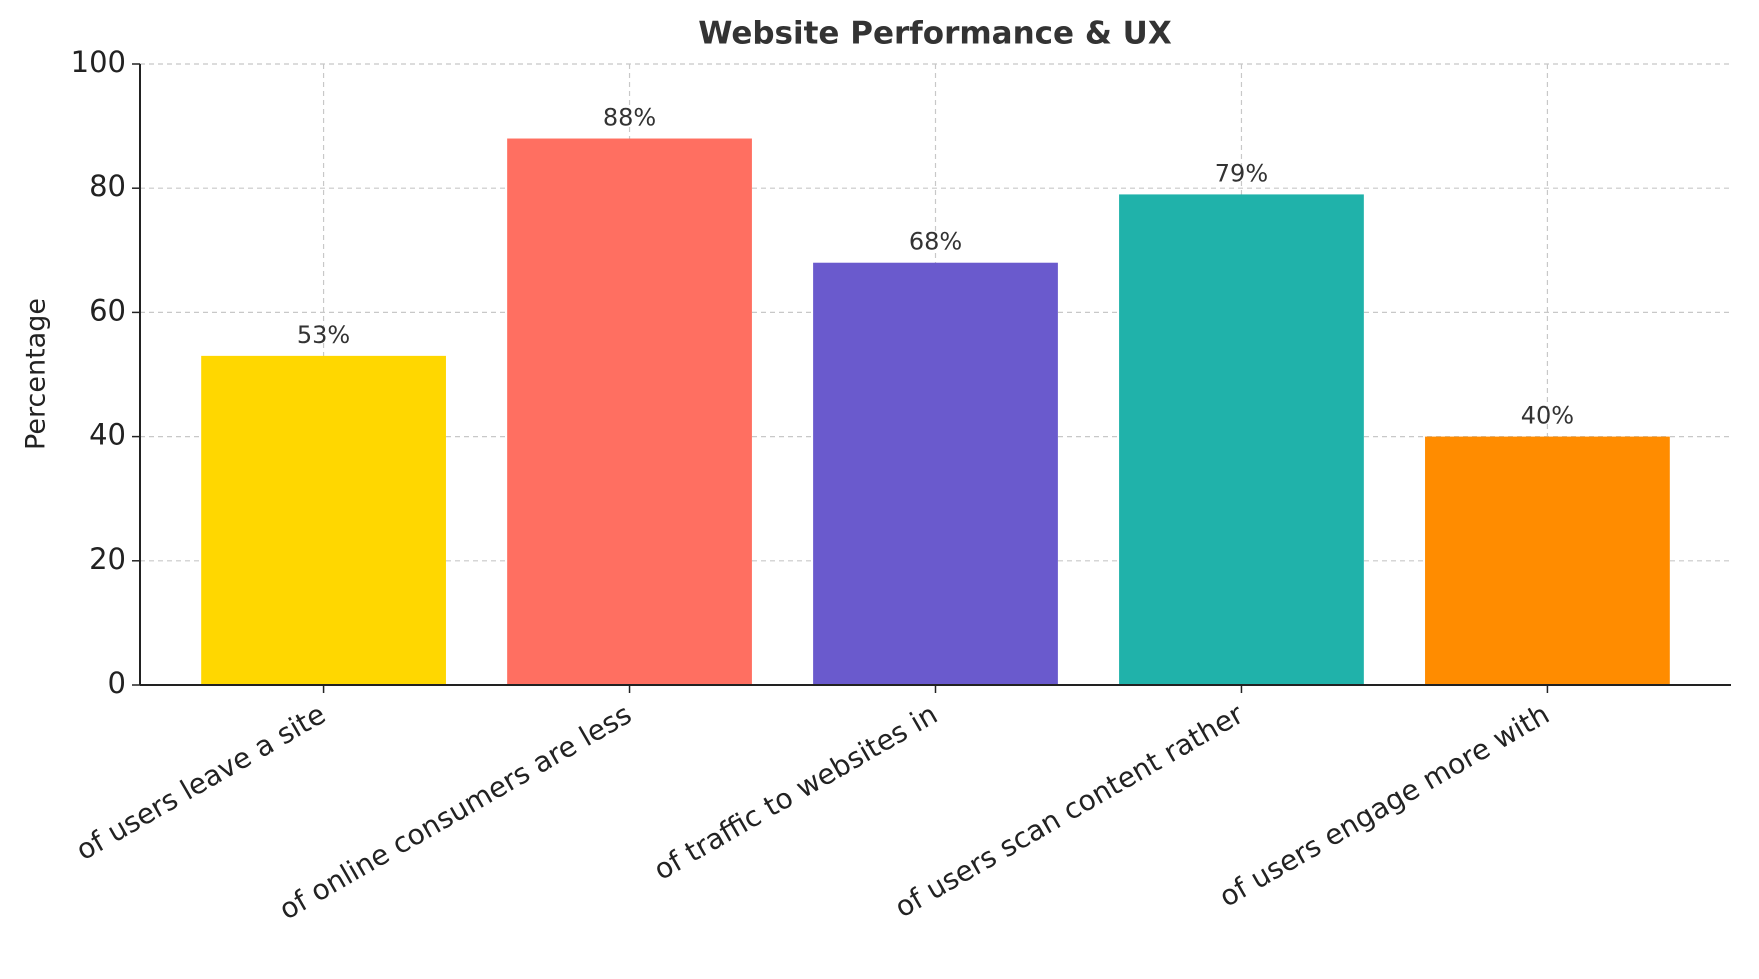 The image size is (1759, 979). I want to click on x-tick-label: of online consumers are less, so click(455, 811).